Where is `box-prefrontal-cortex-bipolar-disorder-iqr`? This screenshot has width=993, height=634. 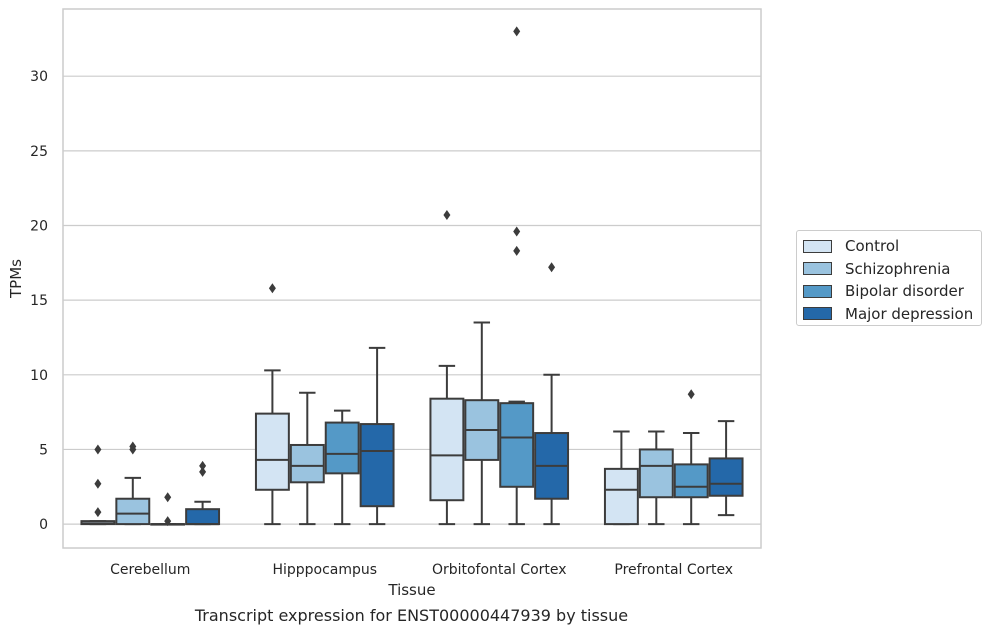 box-prefrontal-cortex-bipolar-disorder-iqr is located at coordinates (691, 481).